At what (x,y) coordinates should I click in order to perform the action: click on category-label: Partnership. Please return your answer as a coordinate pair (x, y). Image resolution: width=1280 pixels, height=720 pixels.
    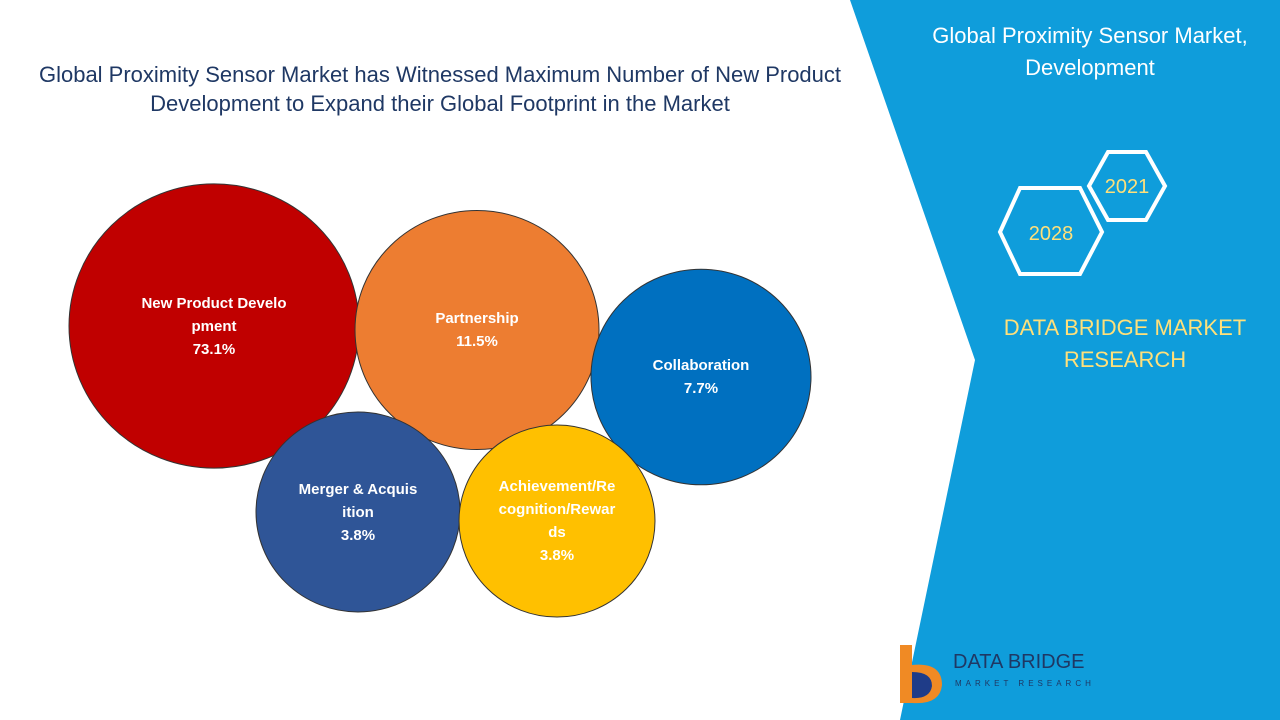
    Looking at the image, I should click on (477, 318).